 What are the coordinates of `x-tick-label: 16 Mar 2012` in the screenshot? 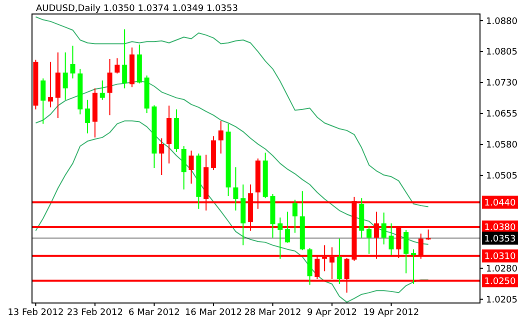 It's located at (213, 313).